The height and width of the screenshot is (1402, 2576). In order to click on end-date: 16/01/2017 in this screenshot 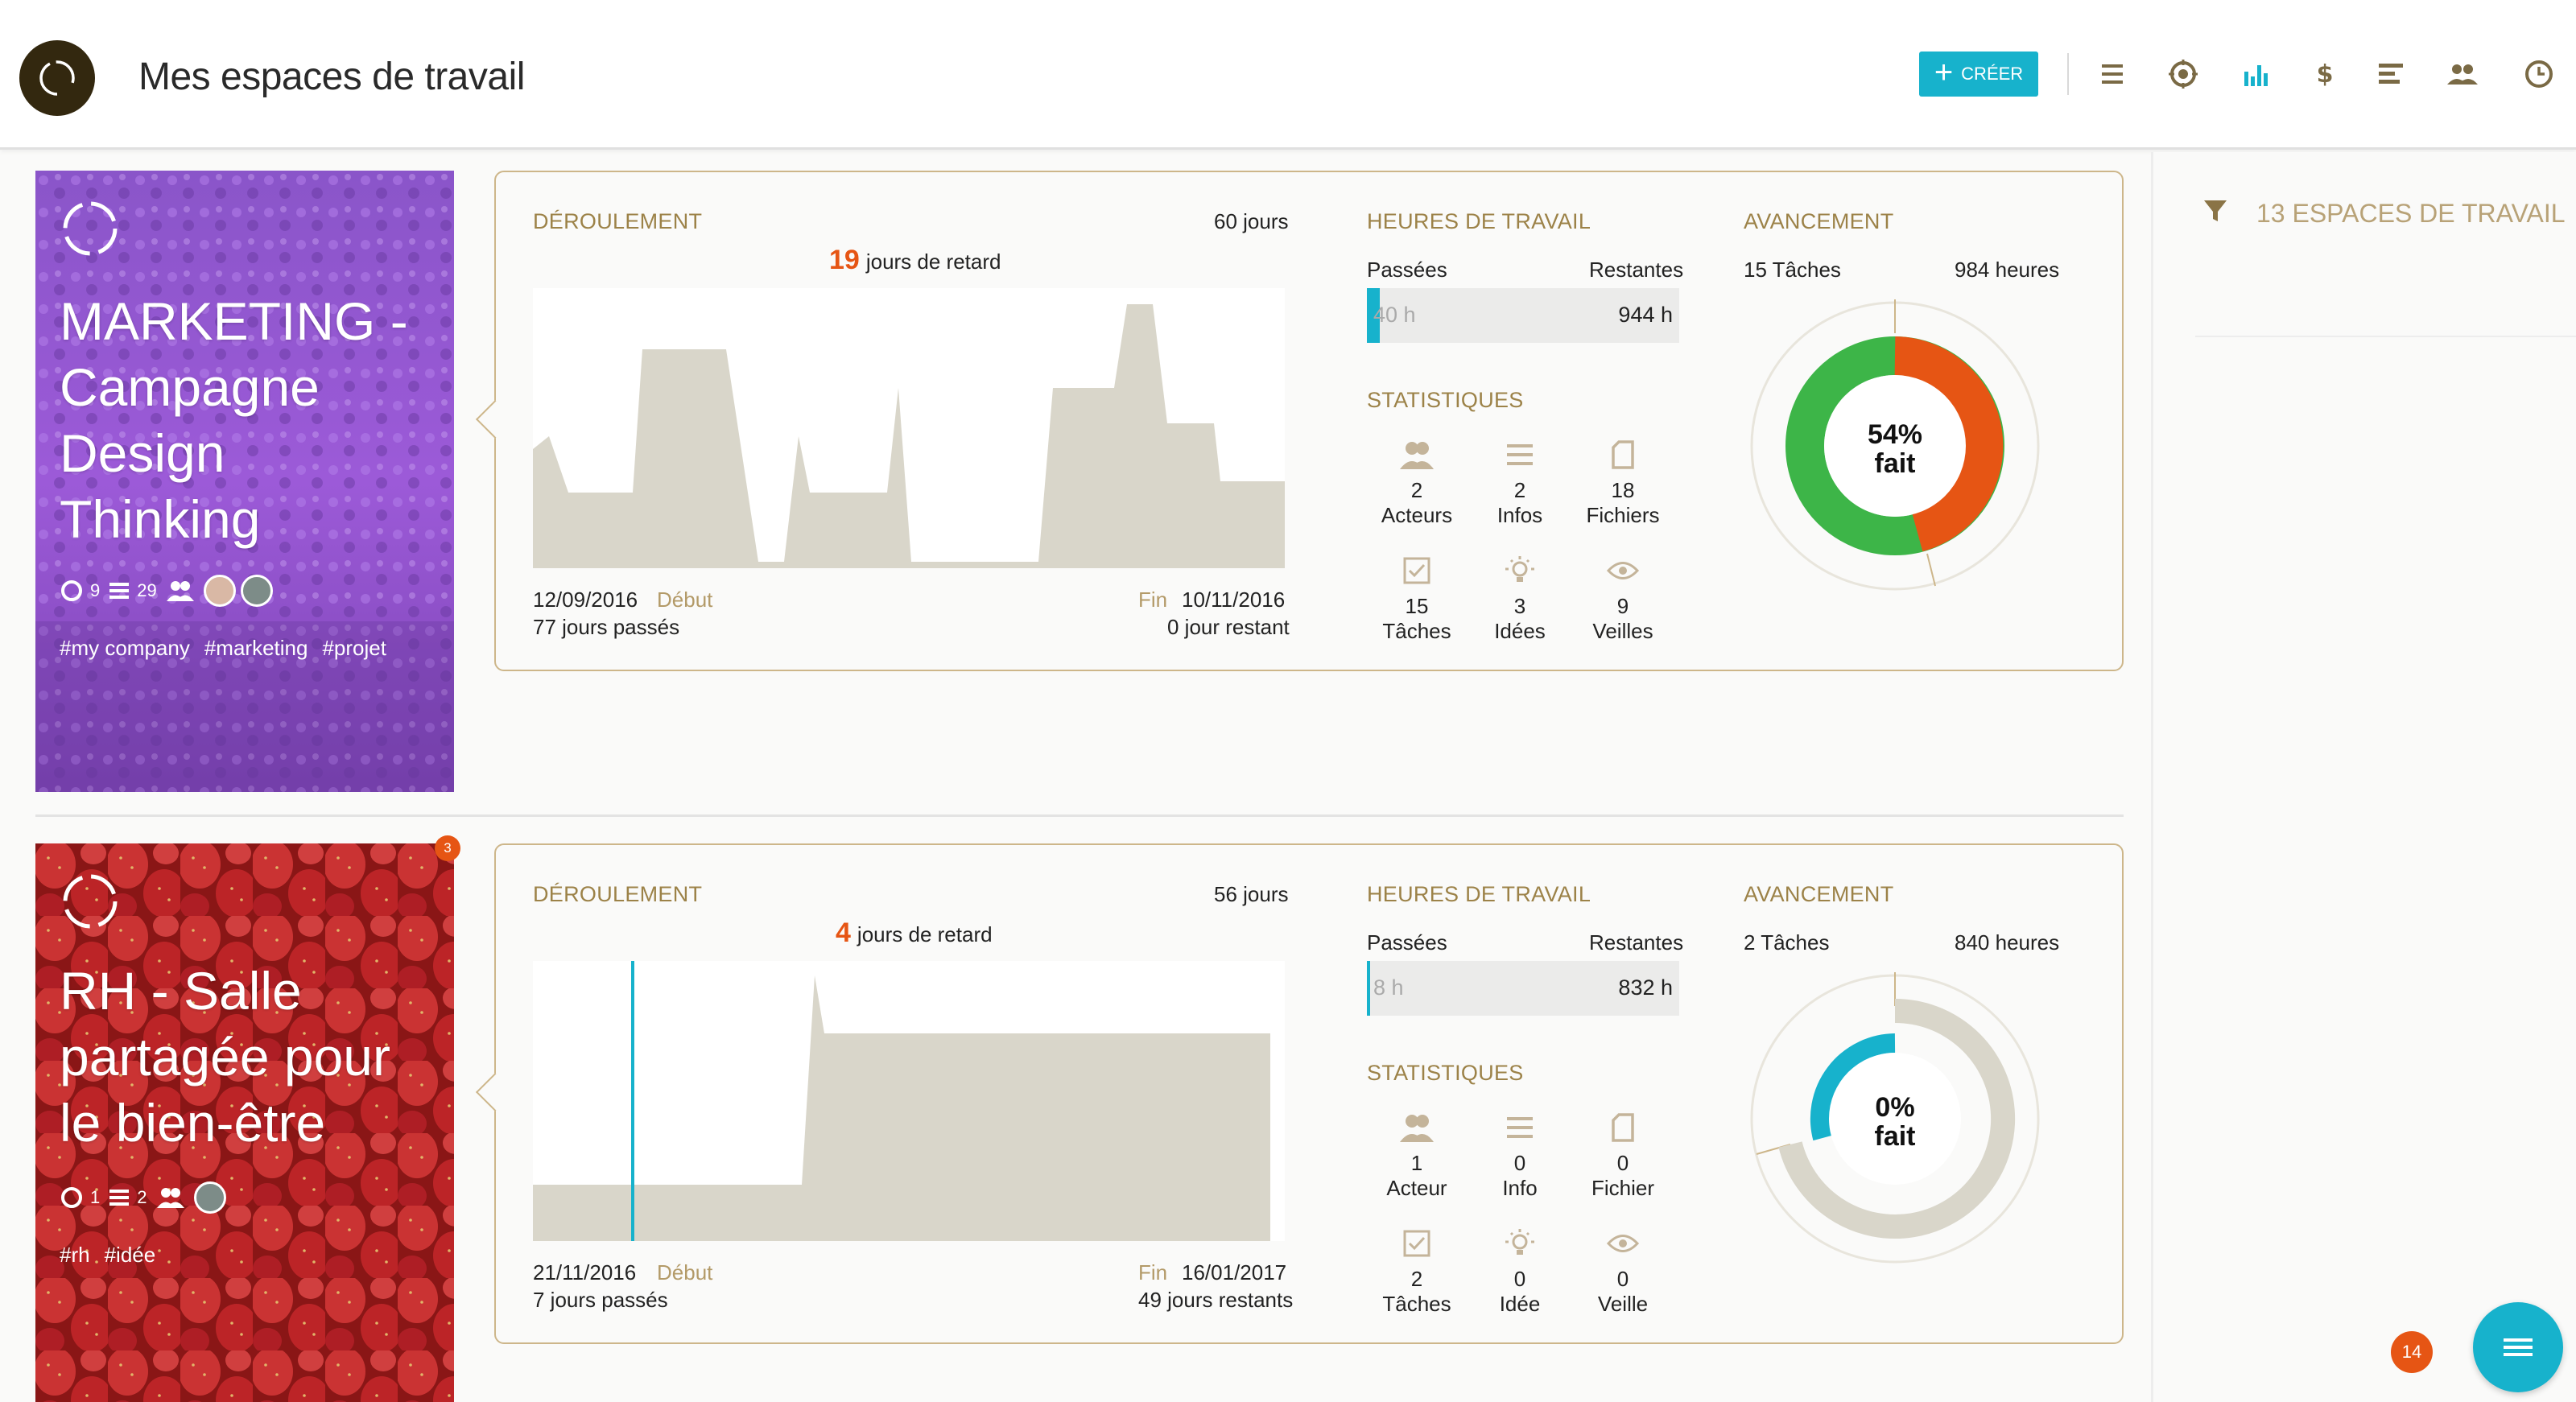, I will do `click(1234, 1272)`.